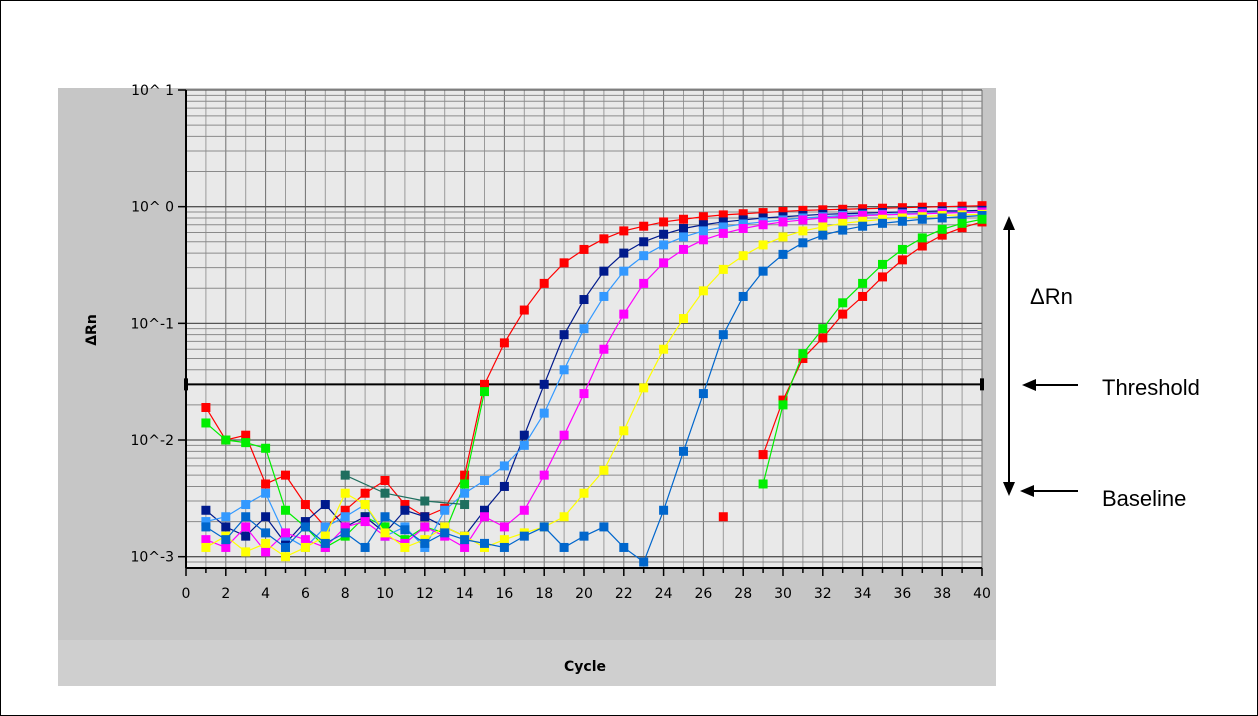  Describe the element at coordinates (544, 594) in the screenshot. I see `x-tick-label: 18` at that location.